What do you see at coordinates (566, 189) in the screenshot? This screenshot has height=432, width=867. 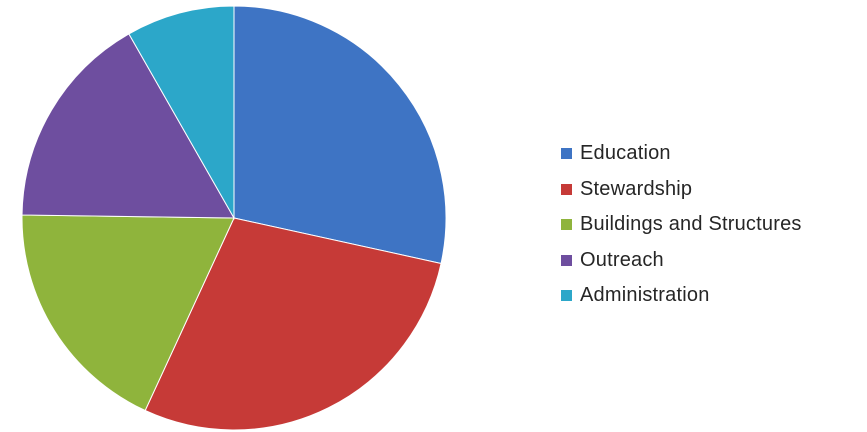 I see `legend-swatch-stewardship` at bounding box center [566, 189].